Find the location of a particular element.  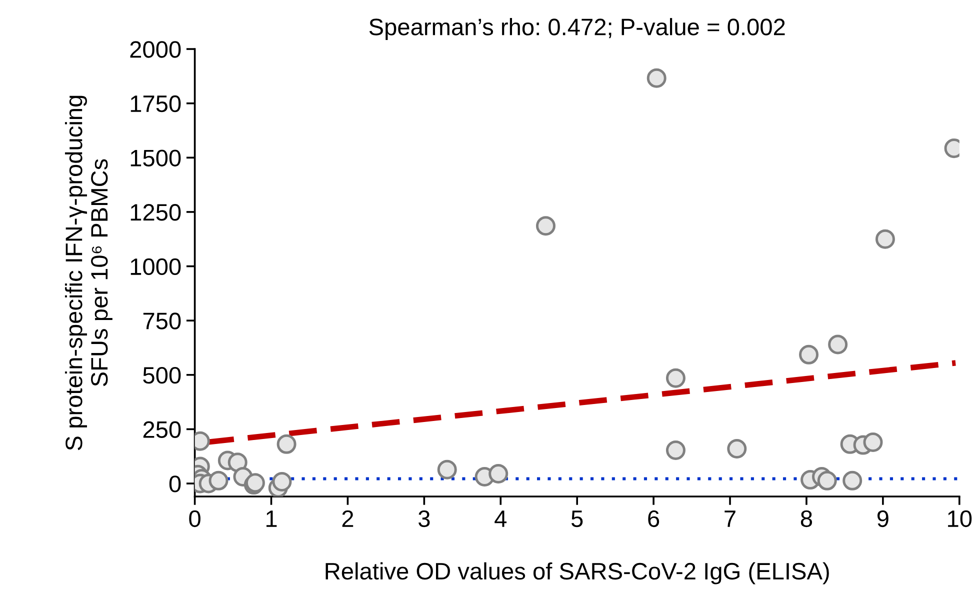

chart-title: Spearman’s rho: 0.472; P-value = 0.002 is located at coordinates (577, 29).